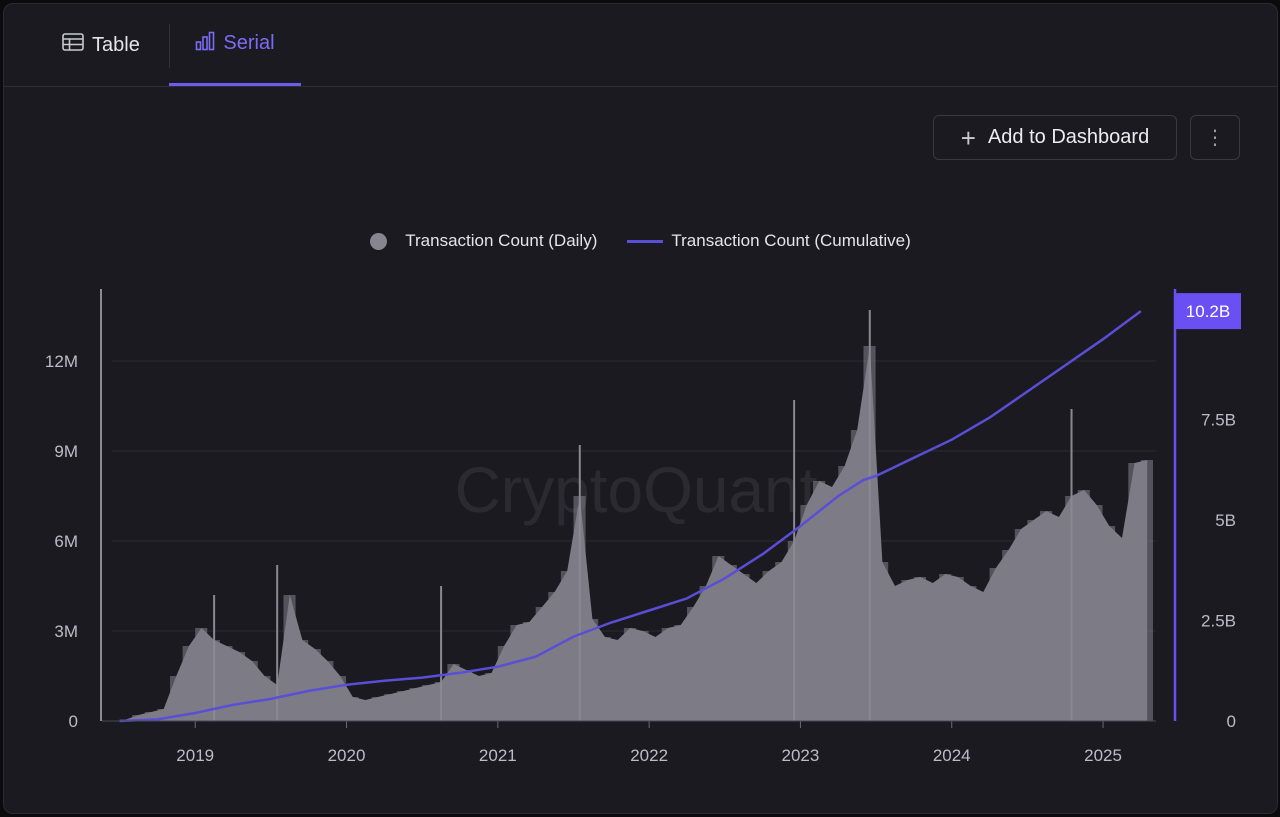  I want to click on tab-serial-label: Serial, so click(249, 43).